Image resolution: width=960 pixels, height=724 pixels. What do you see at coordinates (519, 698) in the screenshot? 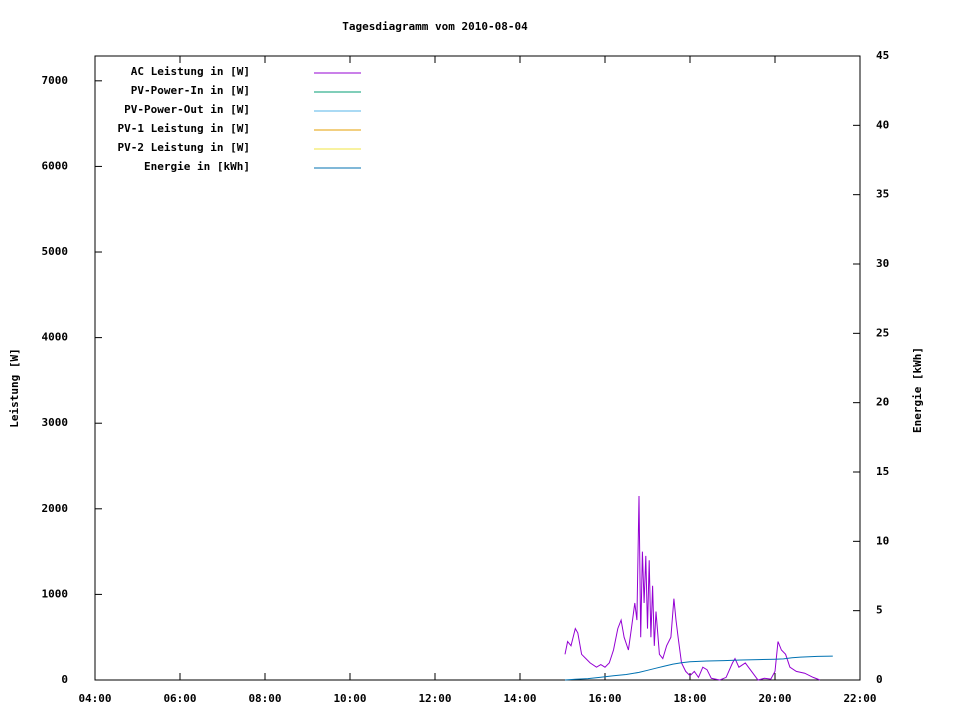
I see `x-tick-label: 14:00` at bounding box center [519, 698].